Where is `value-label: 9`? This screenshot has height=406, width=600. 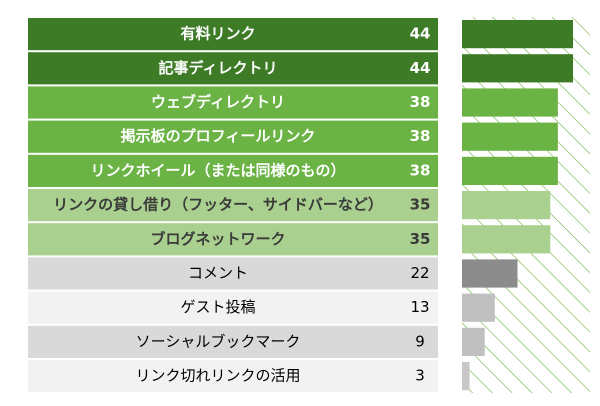
value-label: 9 is located at coordinates (420, 341).